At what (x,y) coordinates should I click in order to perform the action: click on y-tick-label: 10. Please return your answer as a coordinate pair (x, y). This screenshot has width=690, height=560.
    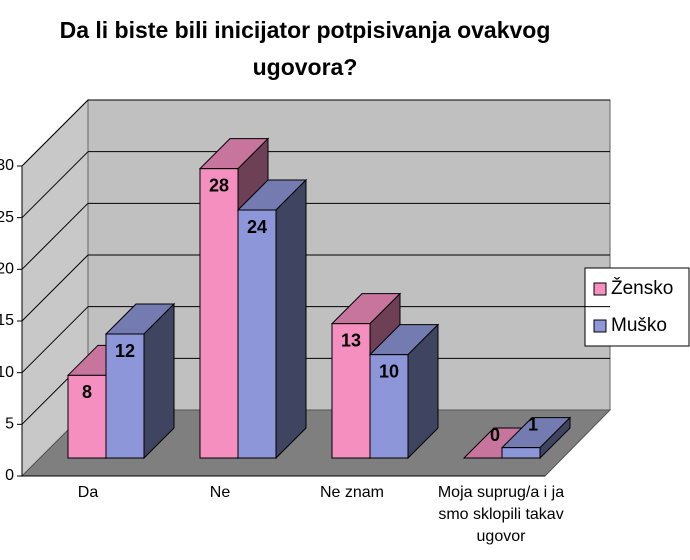
    Looking at the image, I should click on (7, 372).